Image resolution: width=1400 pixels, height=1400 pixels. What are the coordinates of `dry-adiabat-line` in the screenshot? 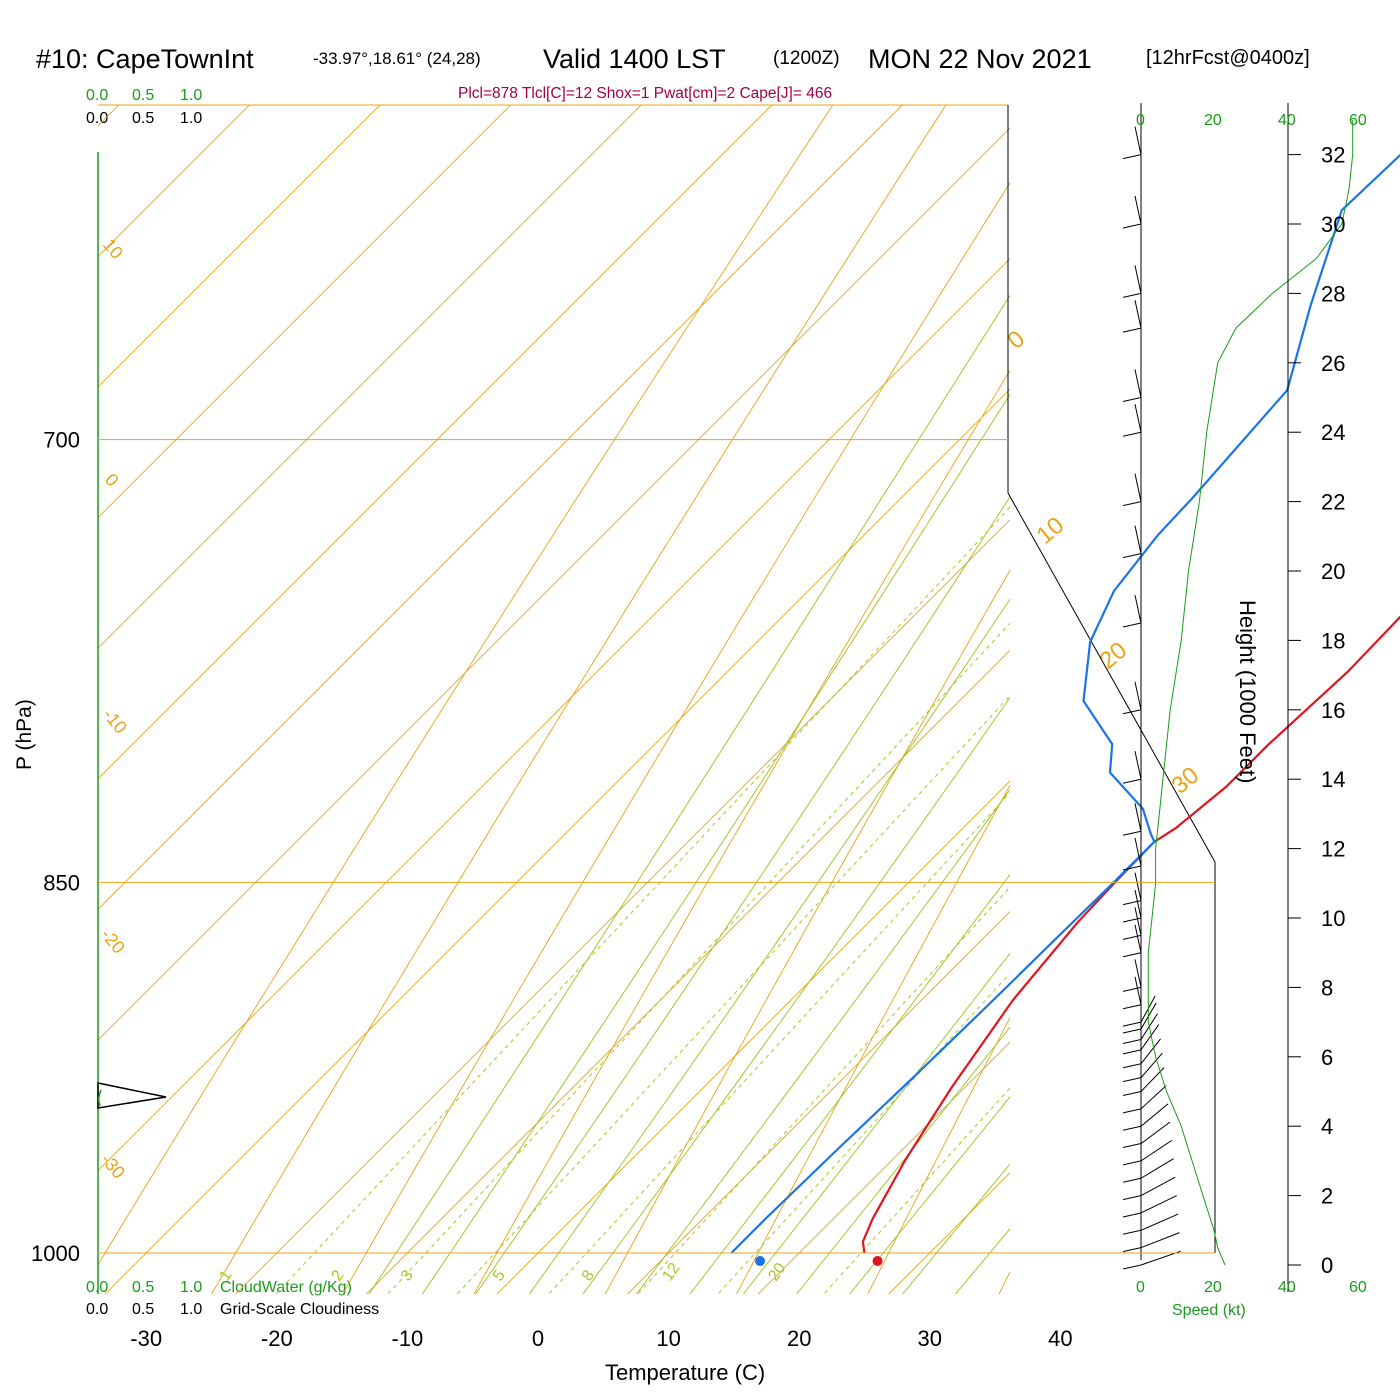 It's located at (1381, 682).